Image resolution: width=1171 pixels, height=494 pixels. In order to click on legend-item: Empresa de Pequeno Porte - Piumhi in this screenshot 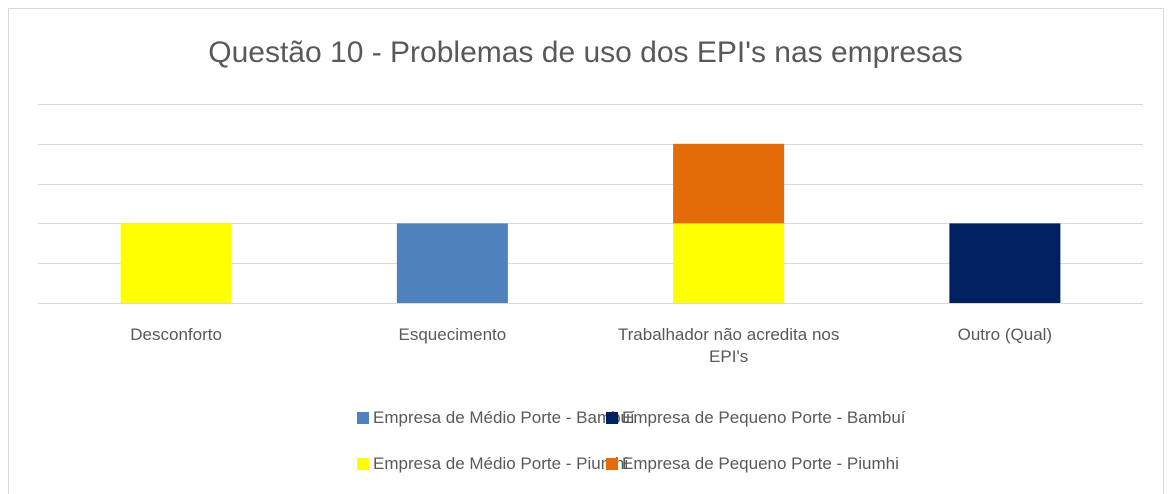, I will do `click(752, 464)`.